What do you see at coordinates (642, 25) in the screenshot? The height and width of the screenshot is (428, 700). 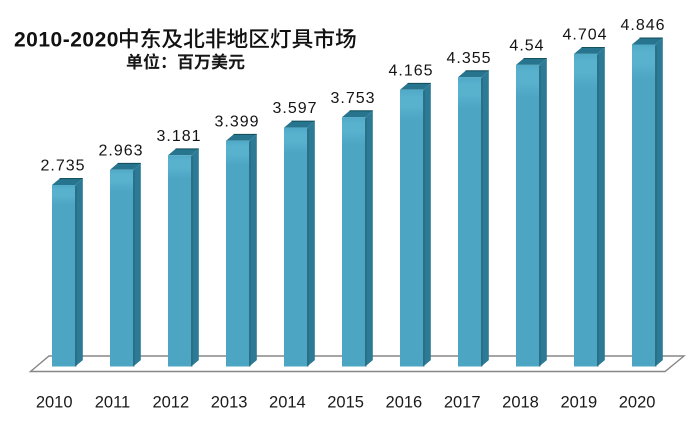 I see `svg-text: 4.846` at bounding box center [642, 25].